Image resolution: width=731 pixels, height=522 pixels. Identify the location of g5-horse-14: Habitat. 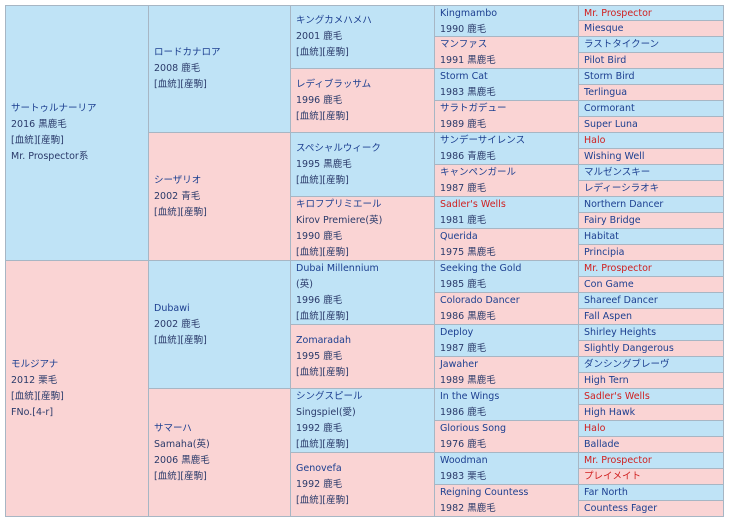
(651, 237).